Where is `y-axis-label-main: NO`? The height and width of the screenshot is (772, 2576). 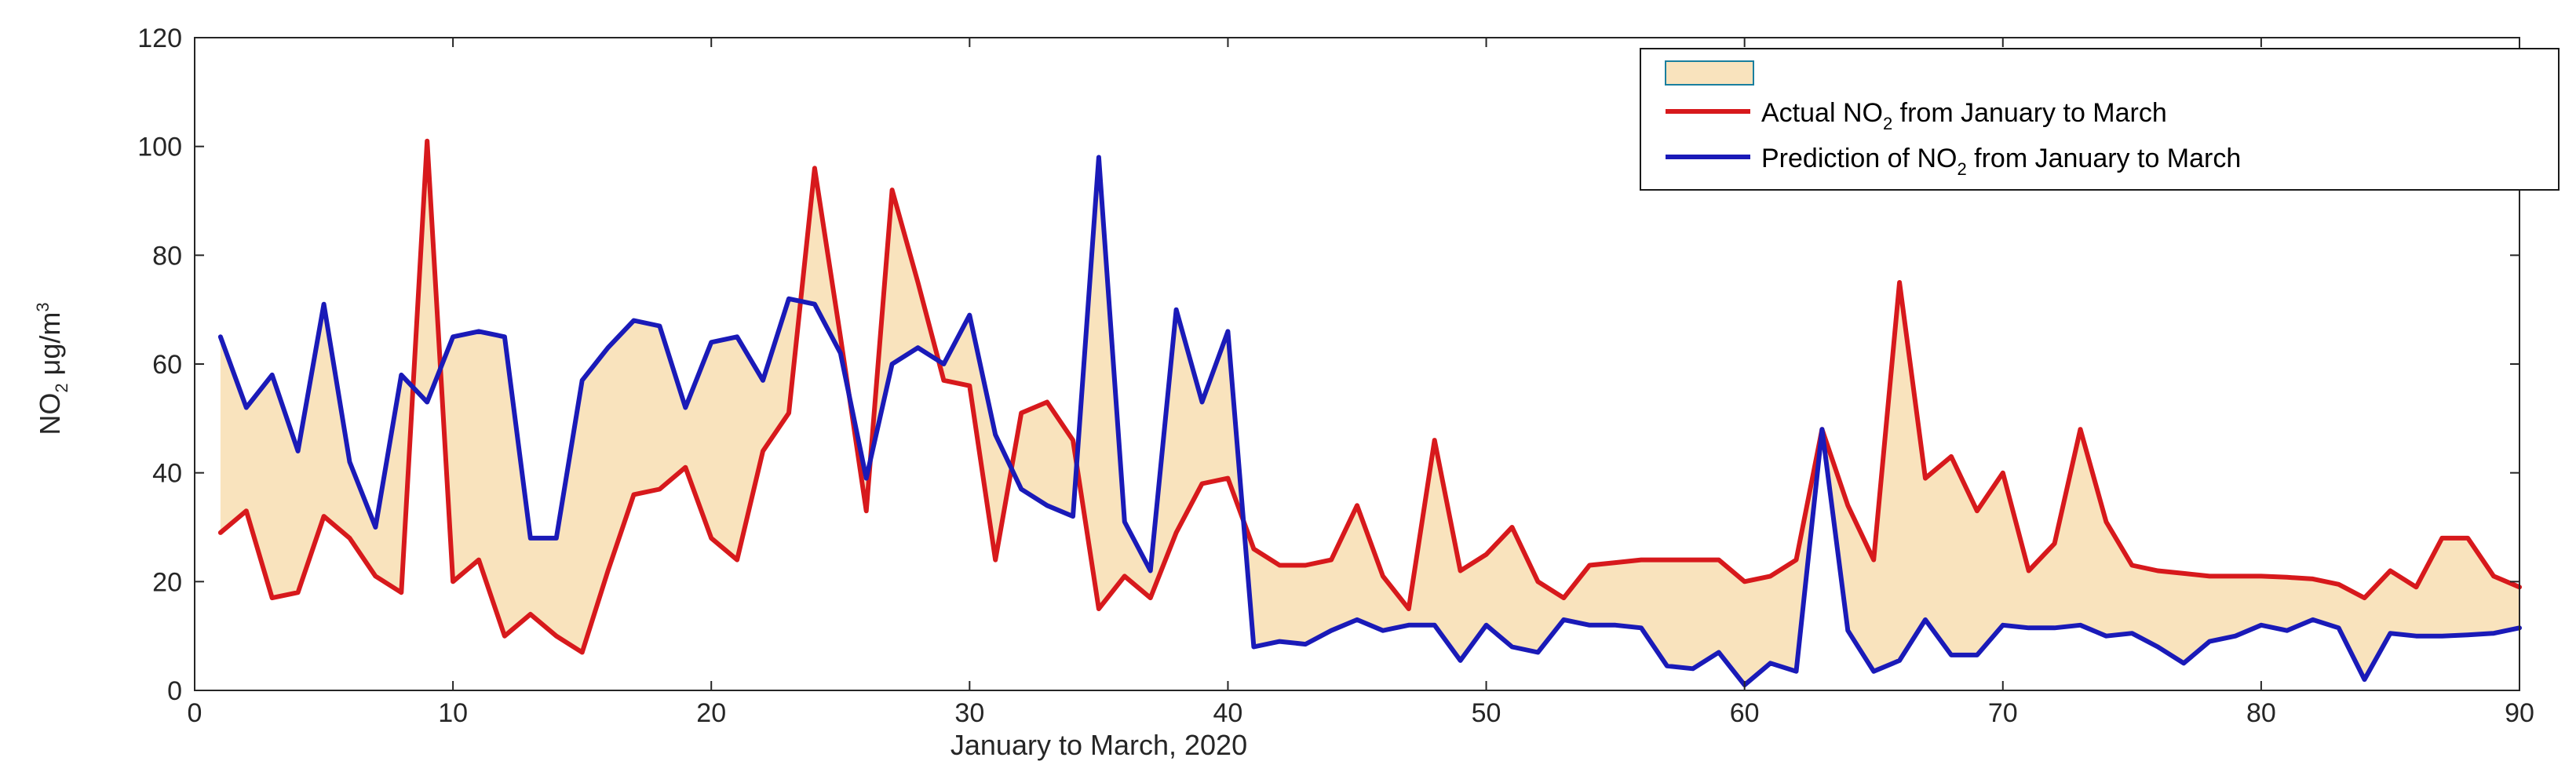 y-axis-label-main: NO is located at coordinates (50, 414).